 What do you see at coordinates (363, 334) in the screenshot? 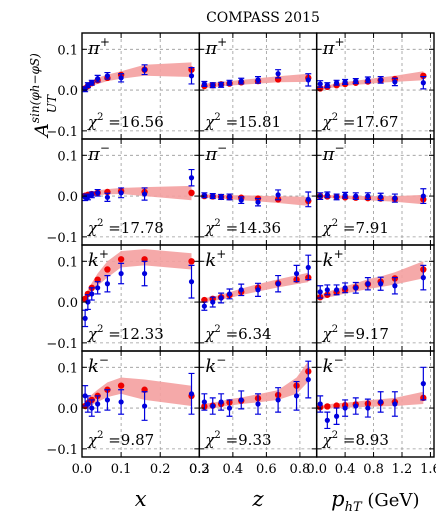
I see `chi2-value: =9.17` at bounding box center [363, 334].